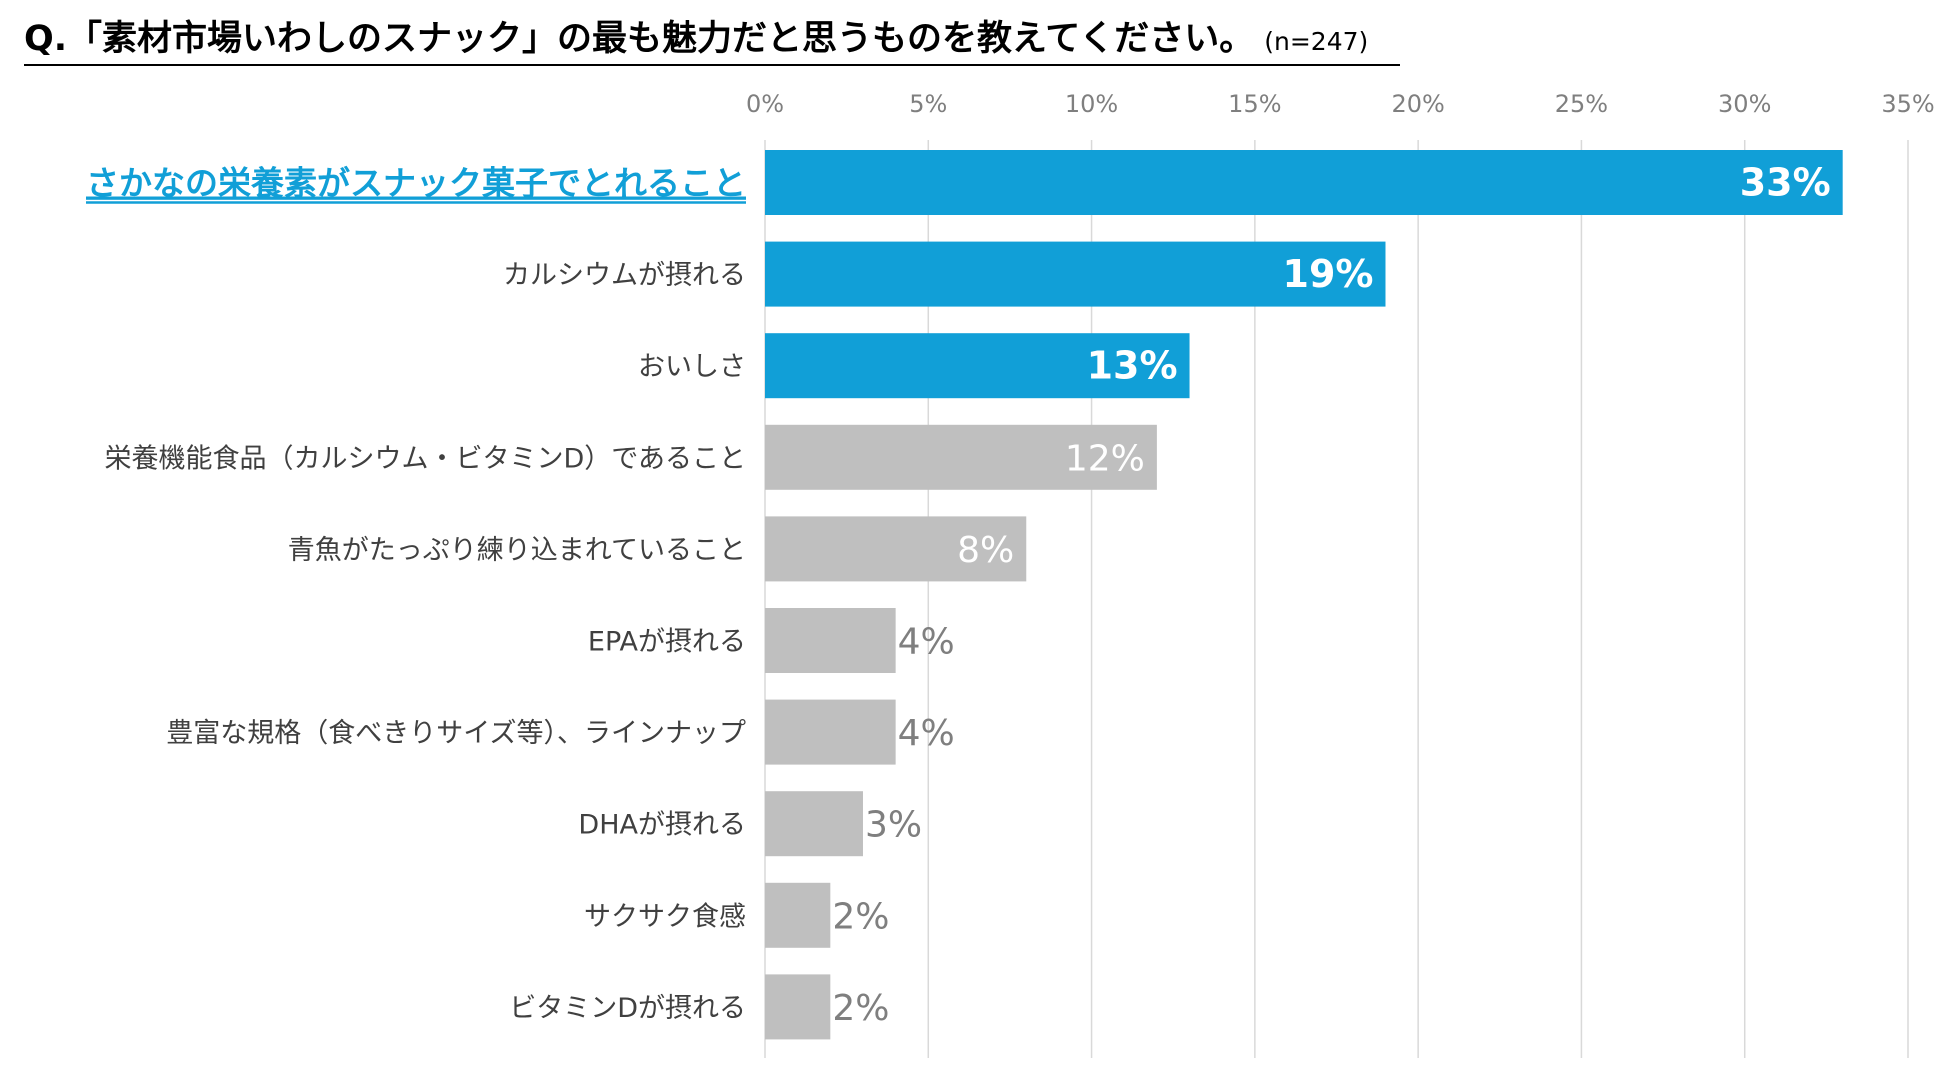 The height and width of the screenshot is (1072, 1950). What do you see at coordinates (1417, 104) in the screenshot?
I see `x-tick-label: 20%` at bounding box center [1417, 104].